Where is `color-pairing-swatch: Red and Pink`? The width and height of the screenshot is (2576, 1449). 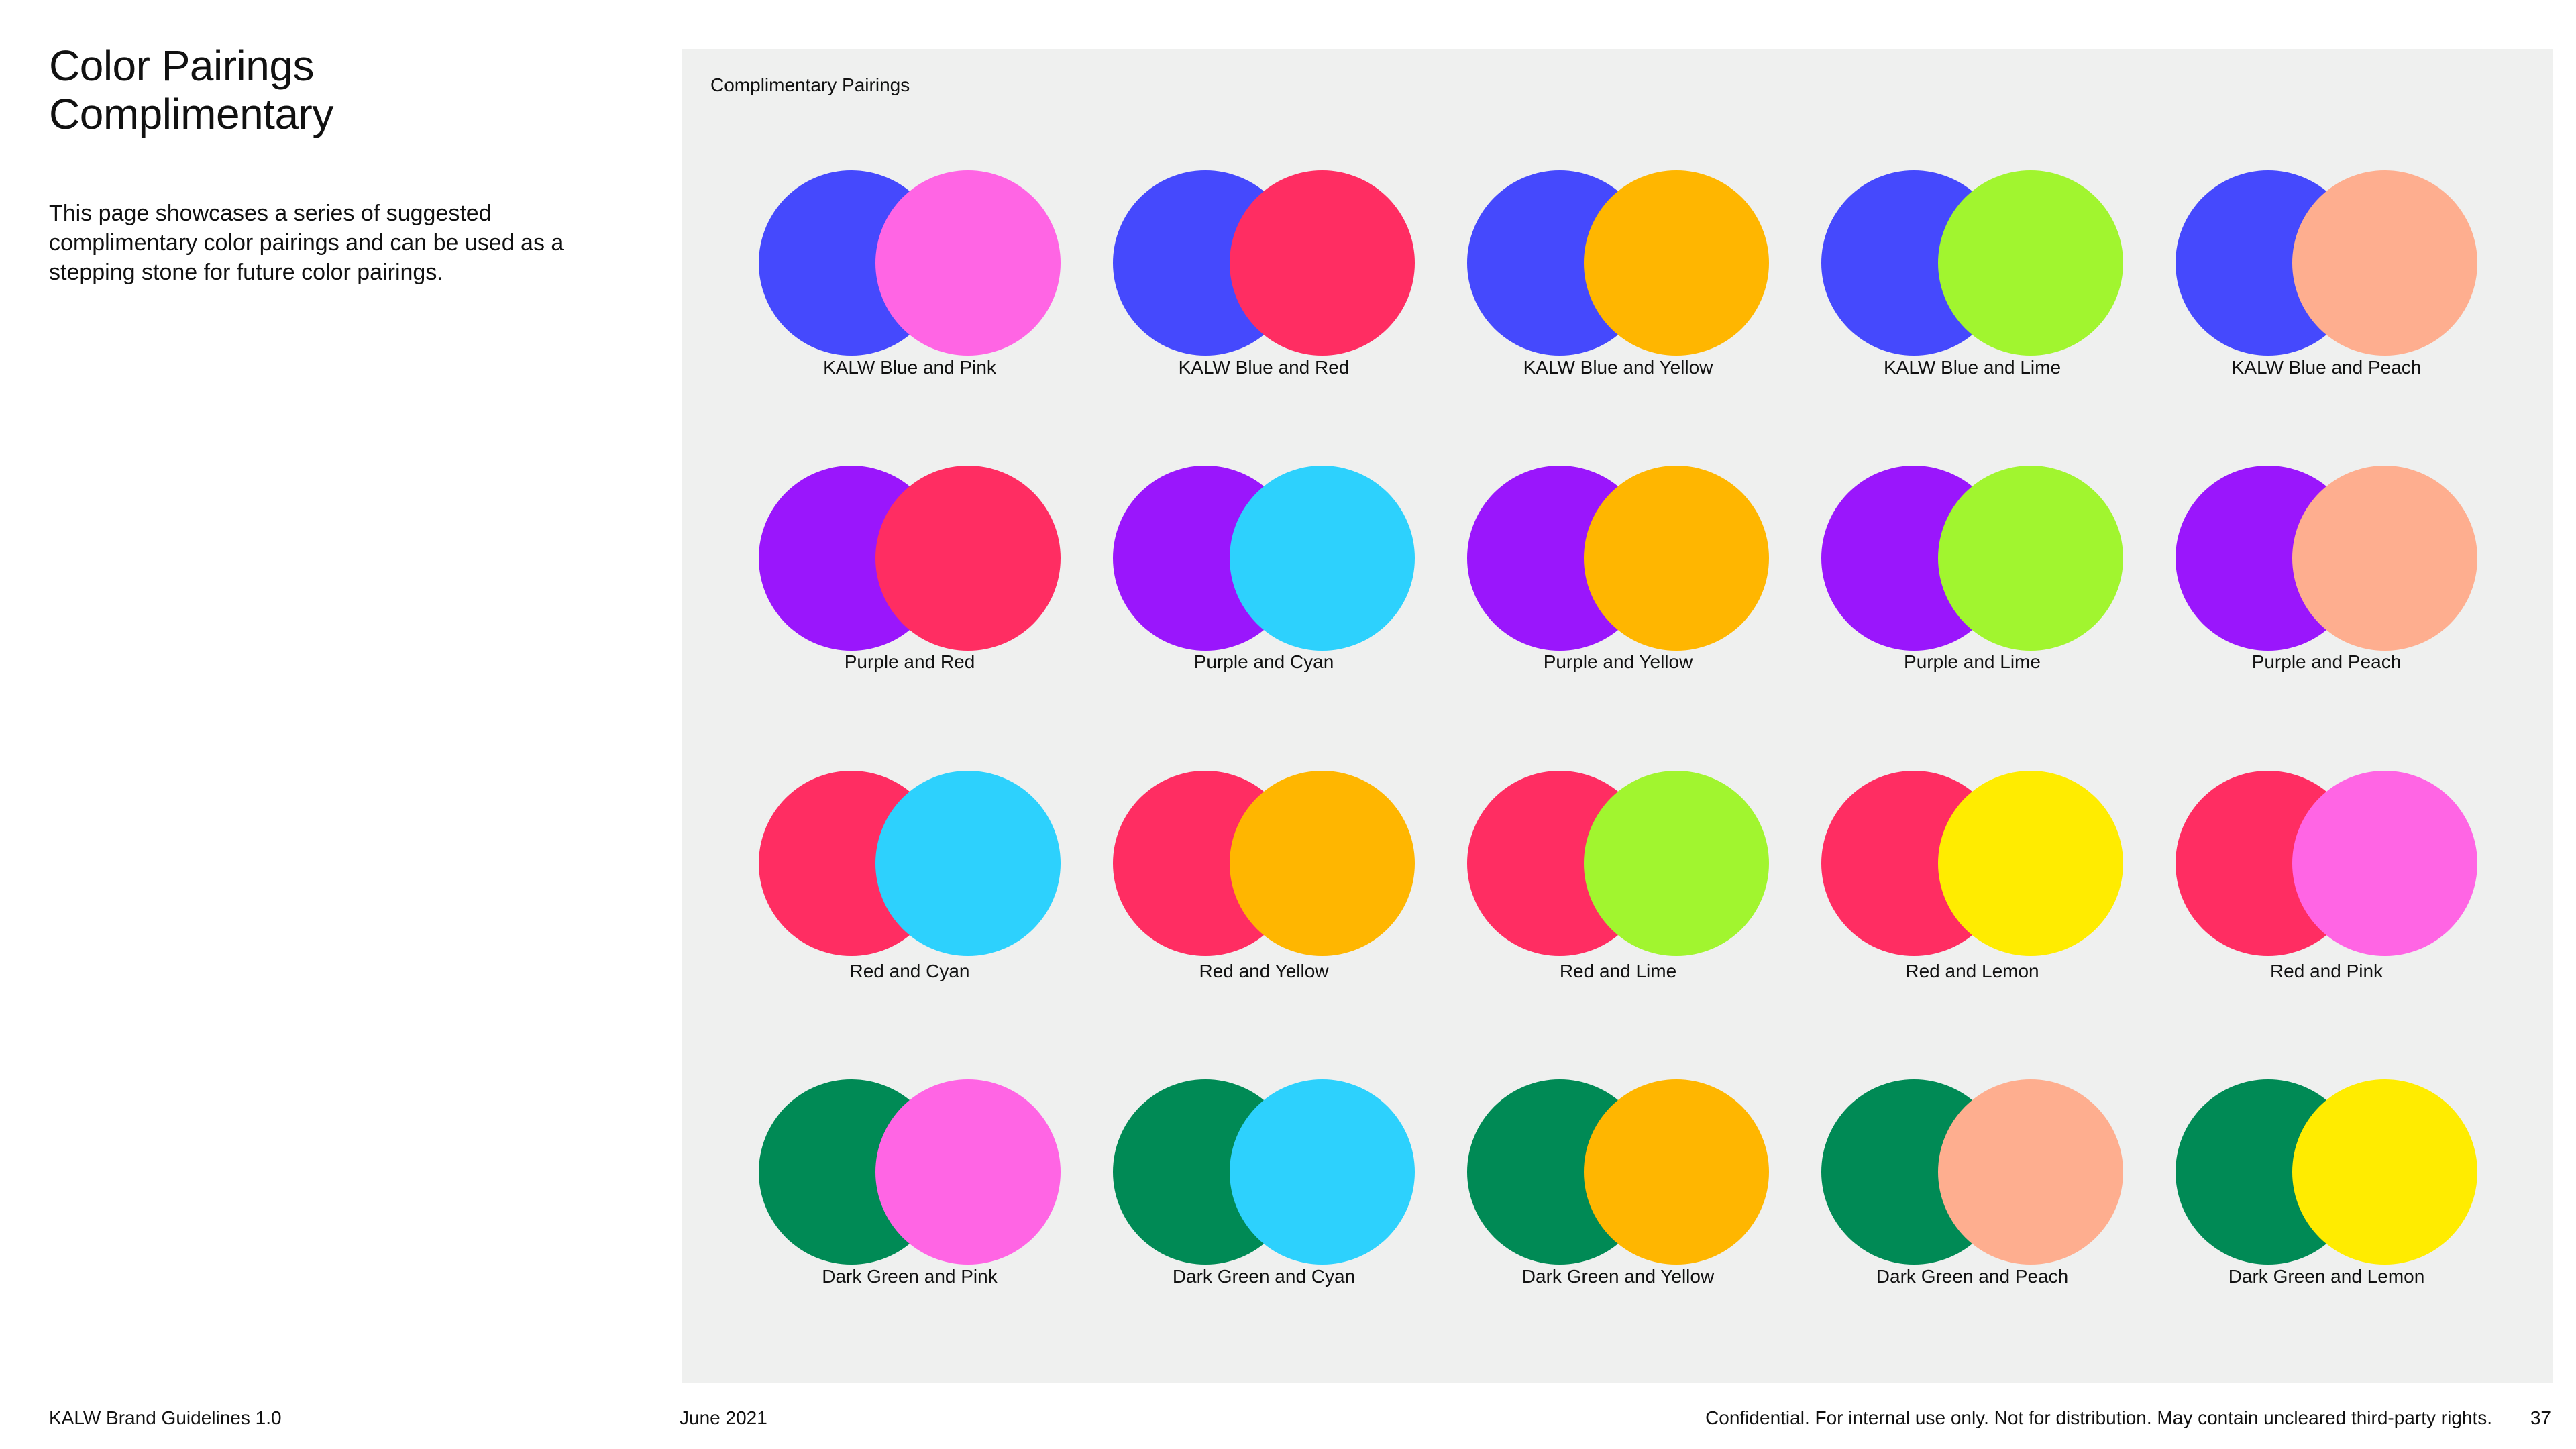
color-pairing-swatch: Red and Pink is located at coordinates (2326, 925).